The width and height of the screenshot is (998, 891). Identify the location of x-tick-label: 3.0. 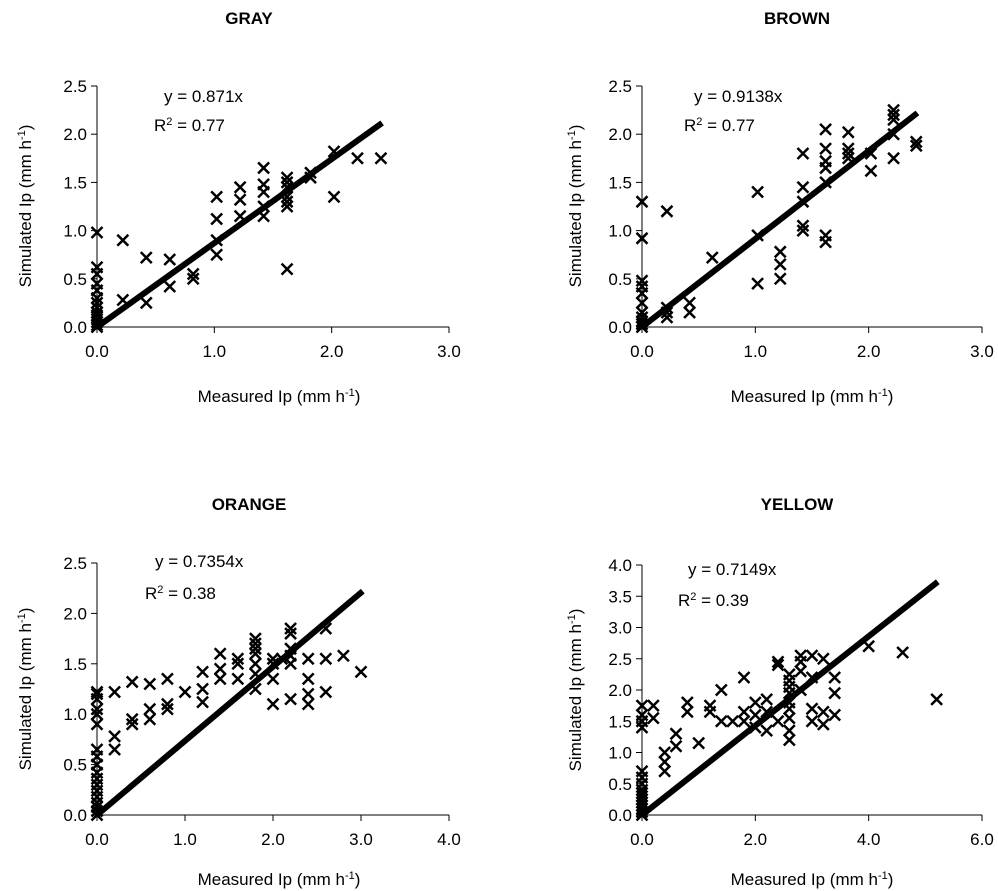
(361, 839).